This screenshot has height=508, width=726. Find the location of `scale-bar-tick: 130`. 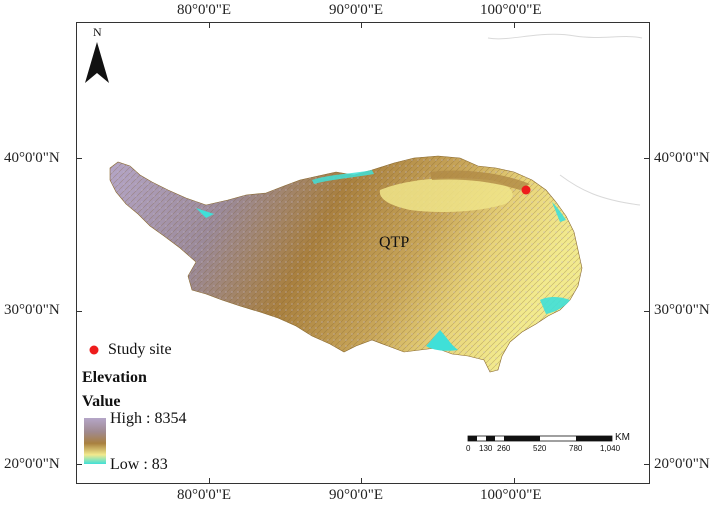

scale-bar-tick: 130 is located at coordinates (486, 448).